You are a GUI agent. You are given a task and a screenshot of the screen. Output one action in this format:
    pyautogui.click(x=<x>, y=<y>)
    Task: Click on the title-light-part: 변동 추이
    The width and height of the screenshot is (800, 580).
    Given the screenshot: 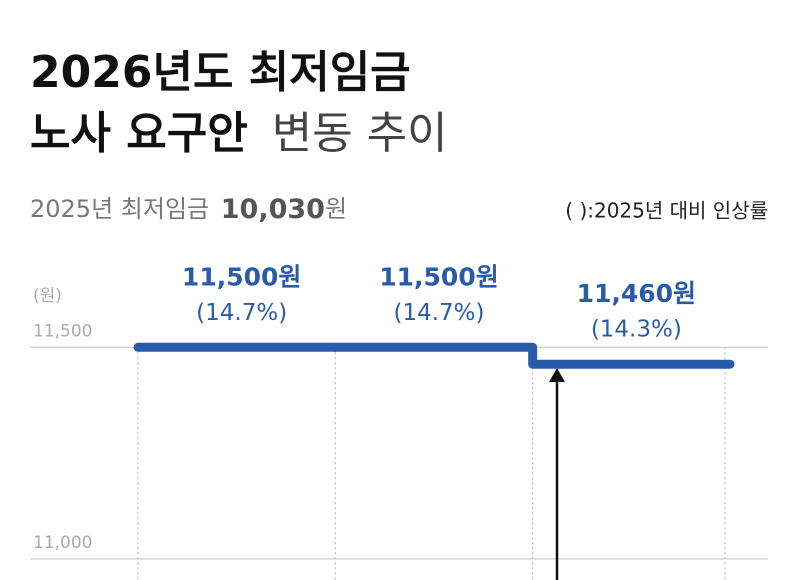 What is the action you would take?
    pyautogui.click(x=360, y=133)
    